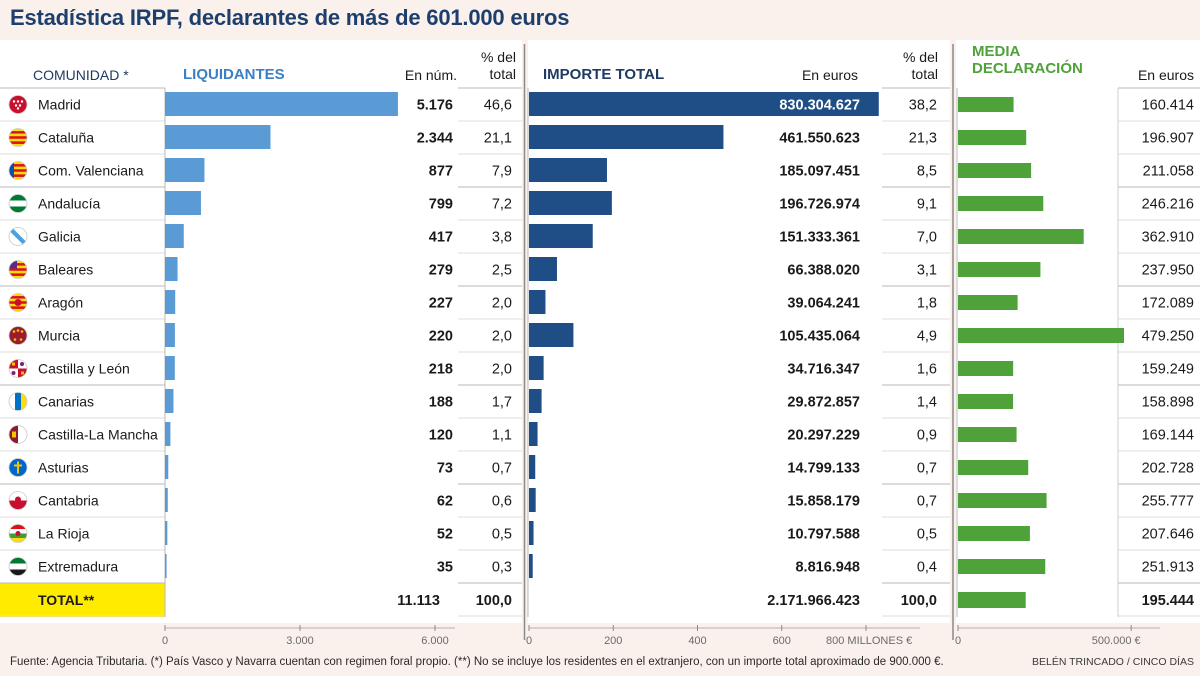 Image resolution: width=1200 pixels, height=676 pixels. What do you see at coordinates (927, 403) in the screenshot?
I see `importe-pct: 1,4` at bounding box center [927, 403].